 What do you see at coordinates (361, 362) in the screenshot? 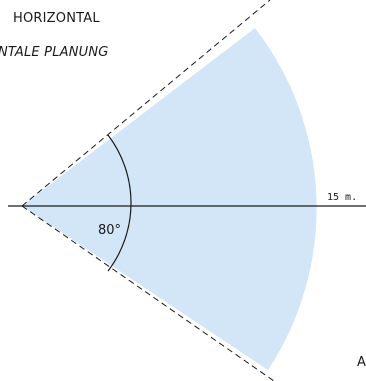
I see `corner-label: A` at bounding box center [361, 362].